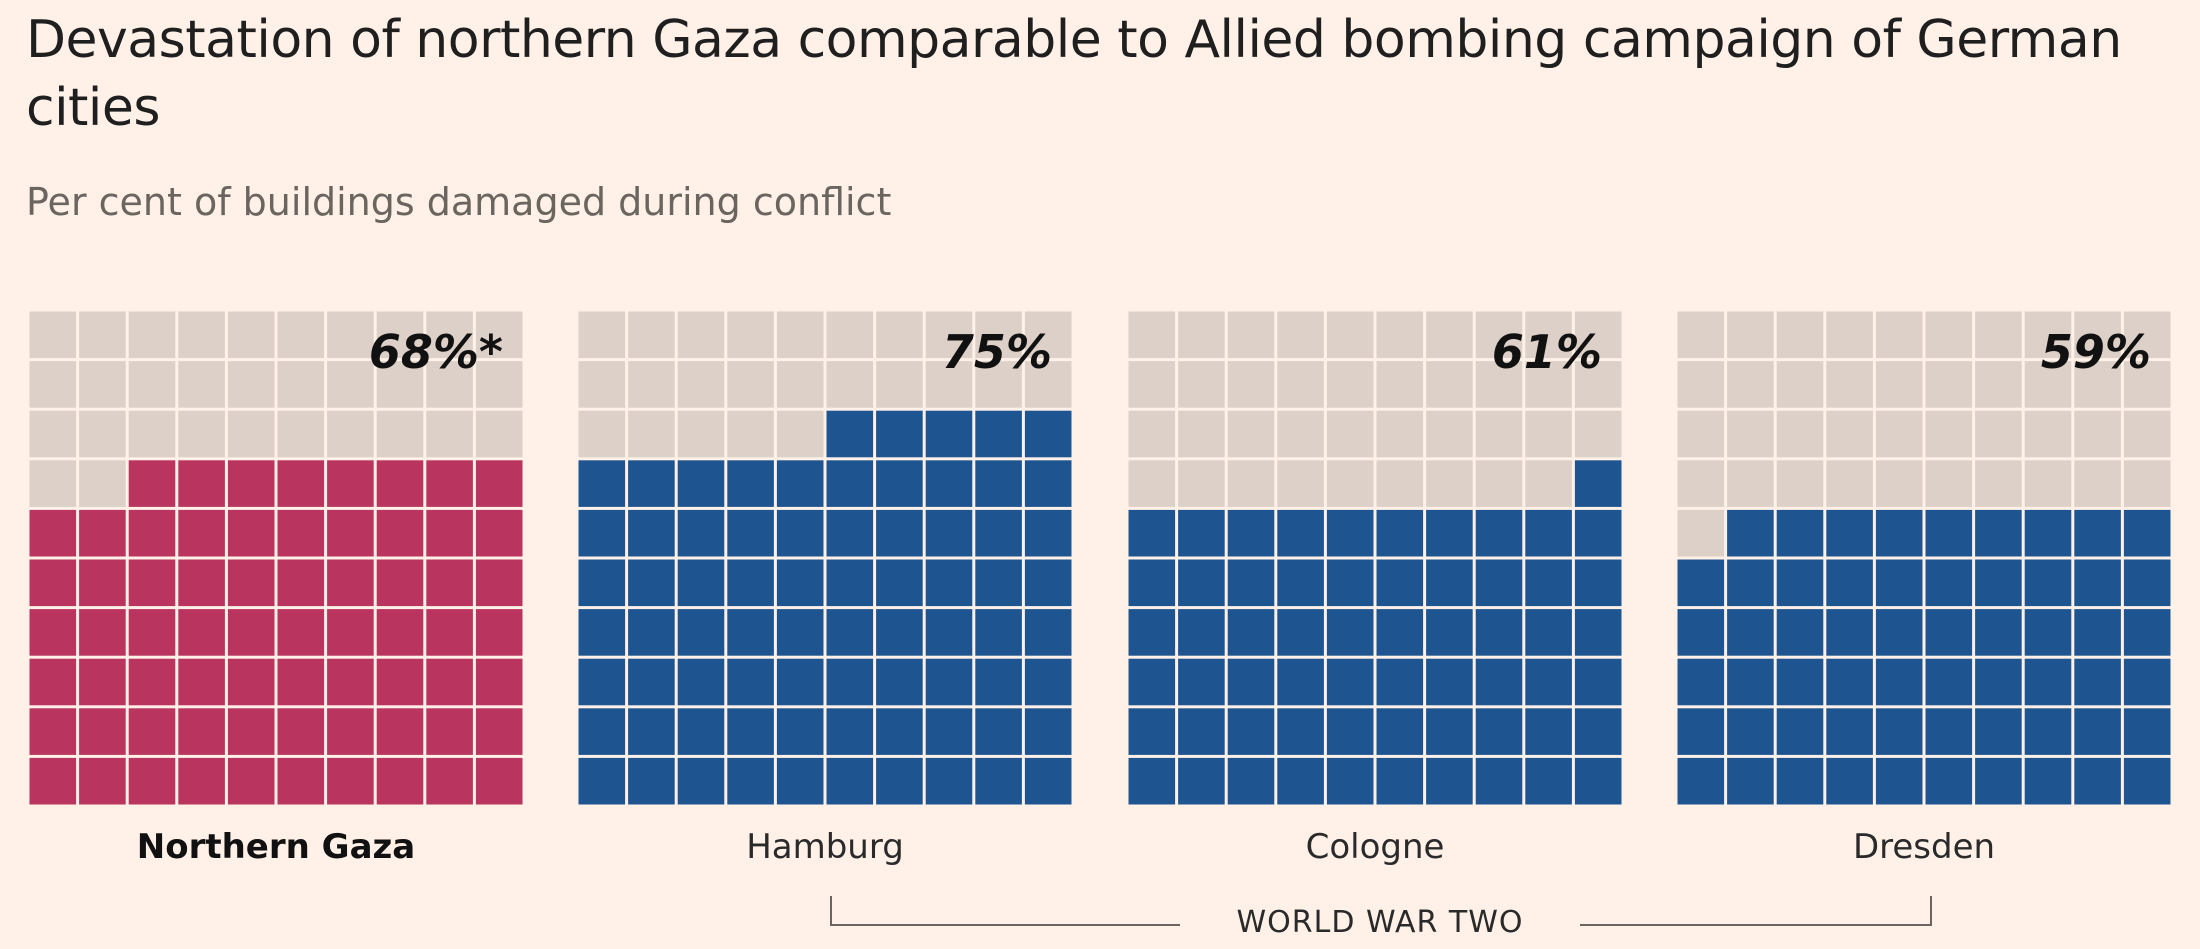 The image size is (2200, 949). I want to click on group-label: WORLD WAR TWO, so click(1380, 922).